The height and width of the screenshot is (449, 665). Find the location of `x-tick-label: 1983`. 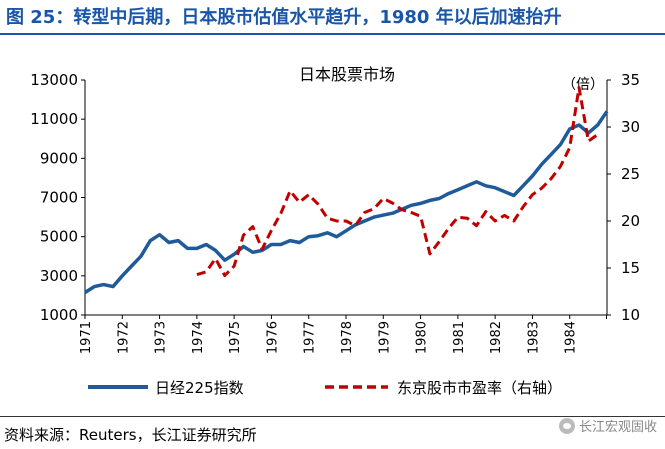

x-tick-label: 1983 is located at coordinates (533, 337).